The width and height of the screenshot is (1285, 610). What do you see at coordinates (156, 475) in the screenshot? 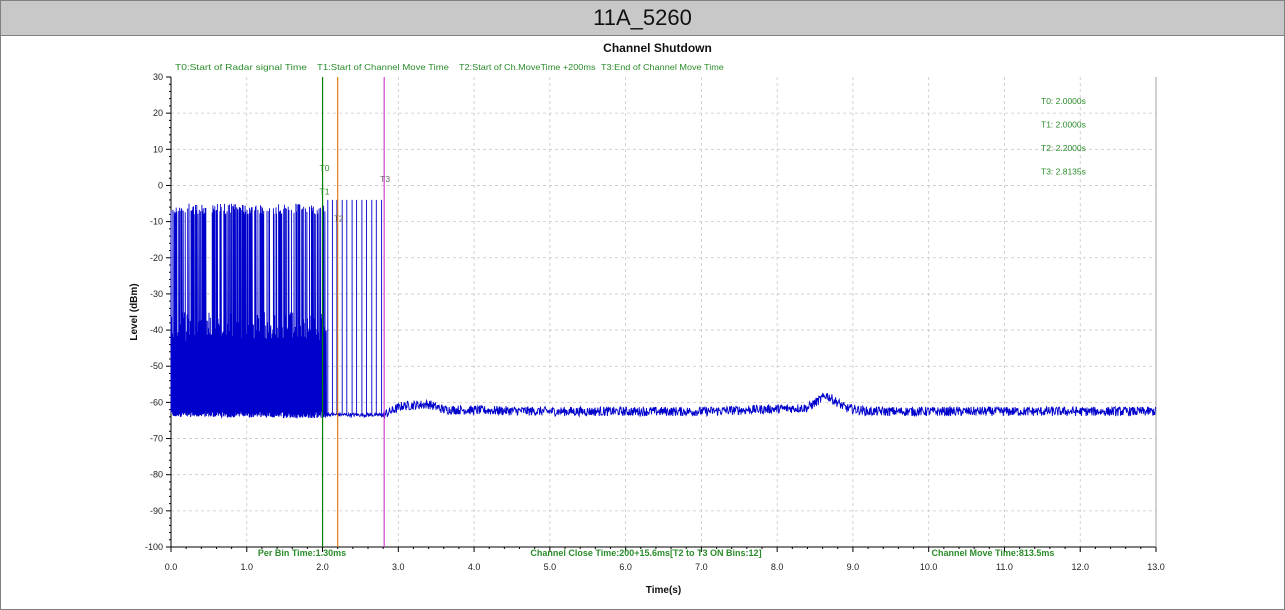
I see `y-tick-label: -80` at bounding box center [156, 475].